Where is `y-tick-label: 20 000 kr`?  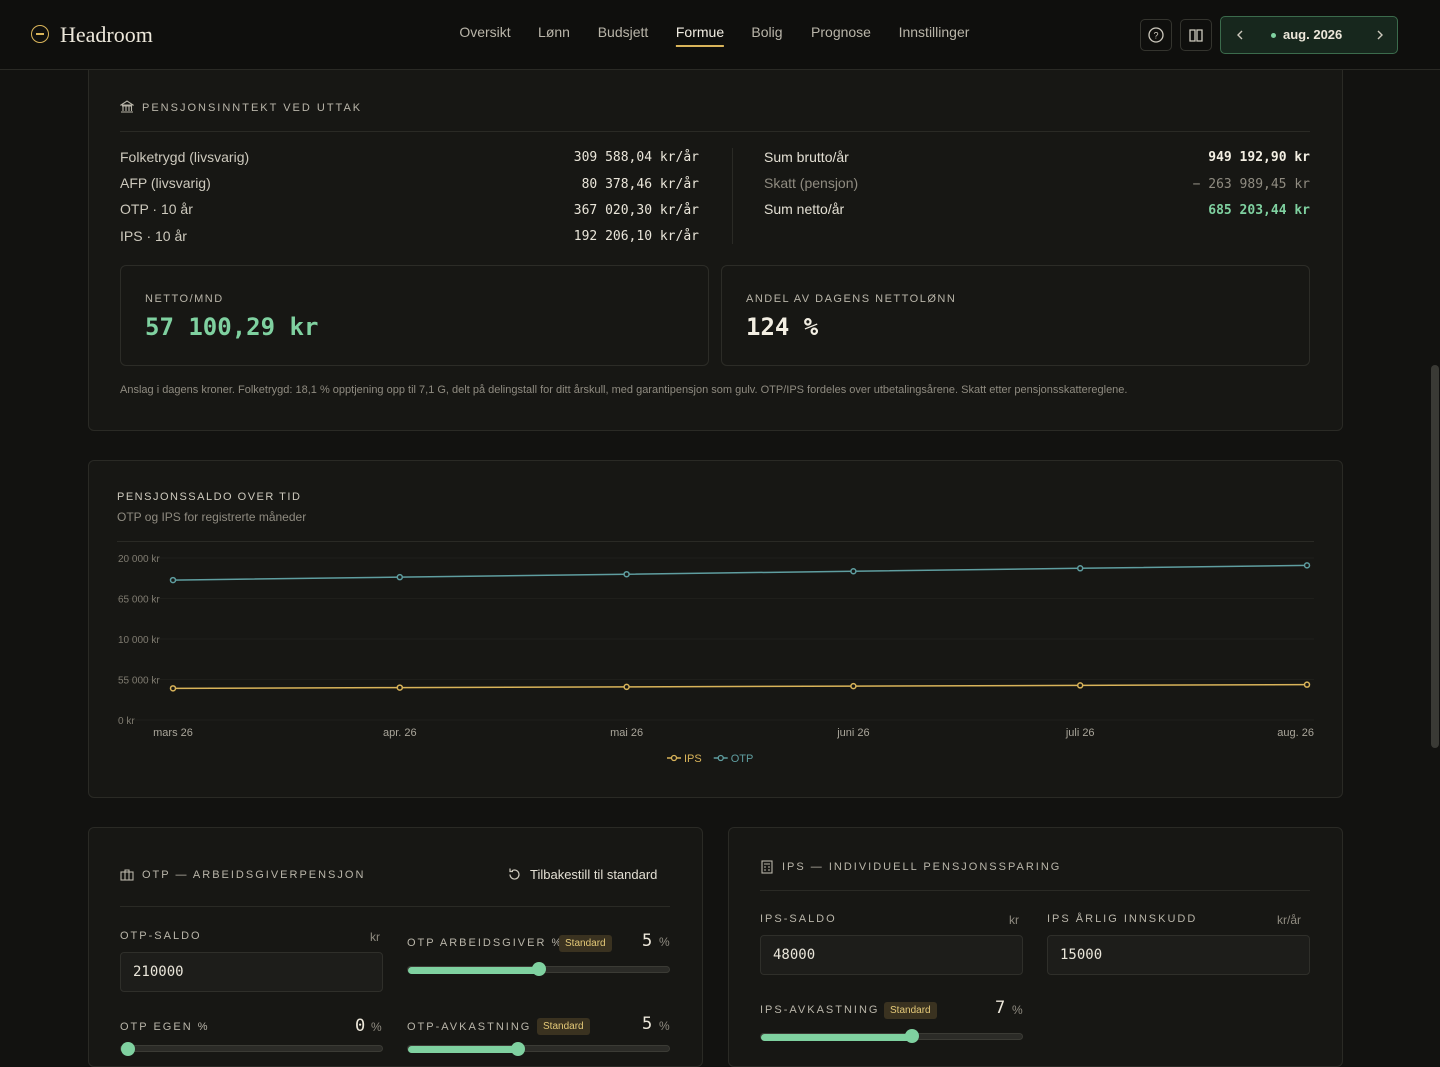
y-tick-label: 20 000 kr is located at coordinates (139, 559).